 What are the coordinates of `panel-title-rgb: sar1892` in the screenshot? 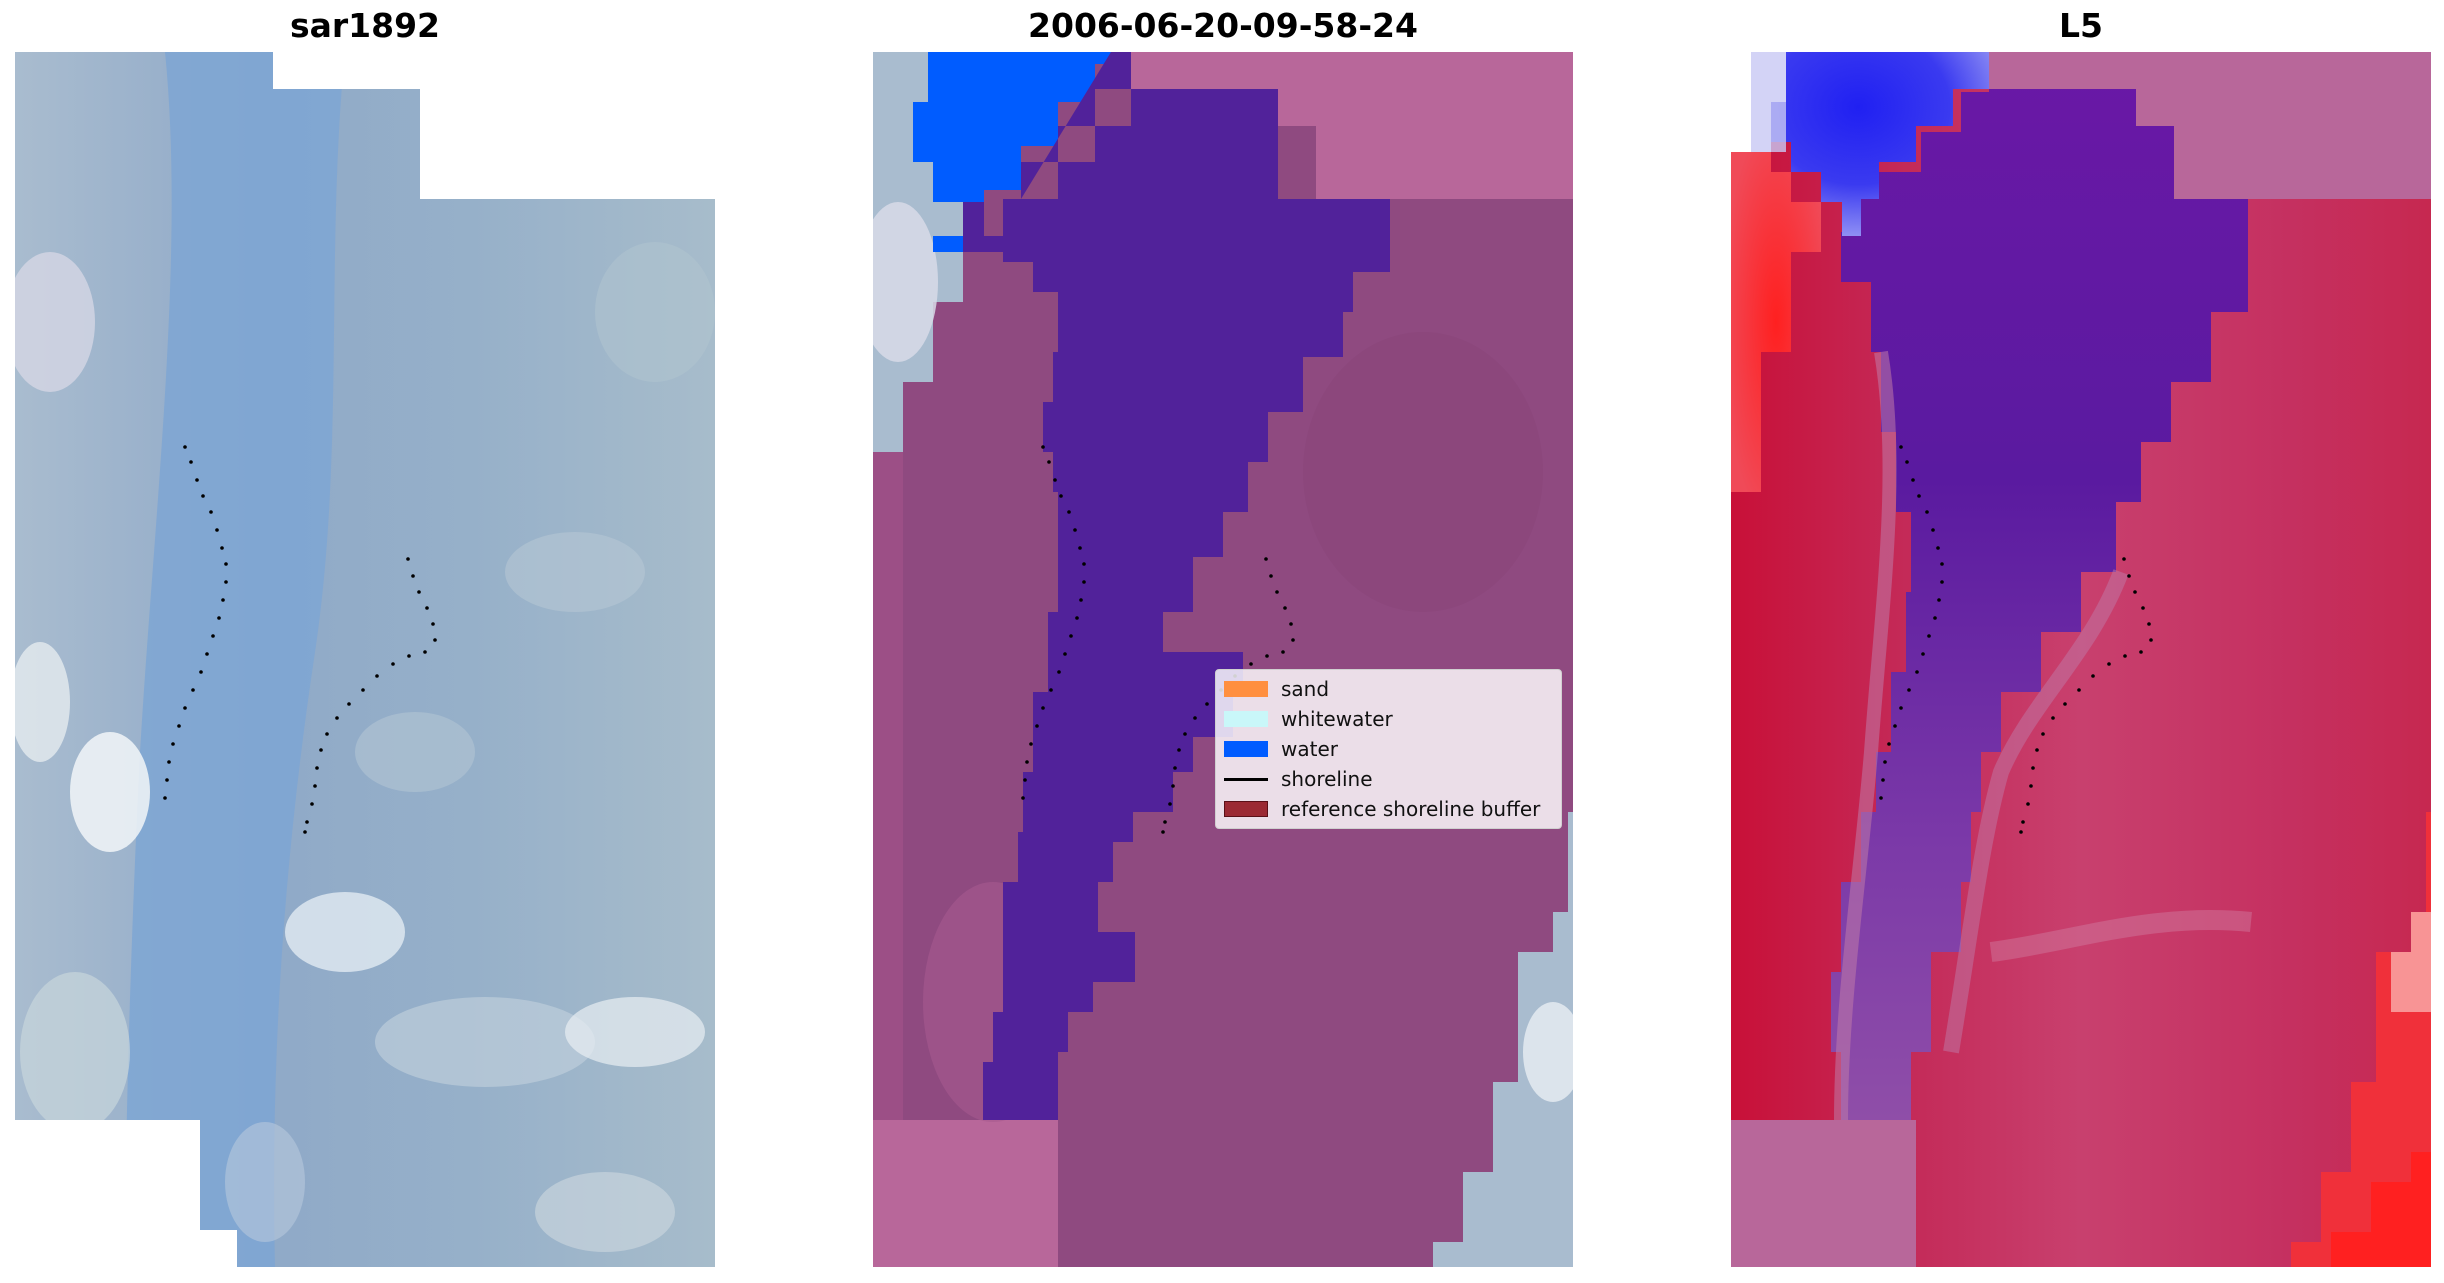 It's located at (365, 25).